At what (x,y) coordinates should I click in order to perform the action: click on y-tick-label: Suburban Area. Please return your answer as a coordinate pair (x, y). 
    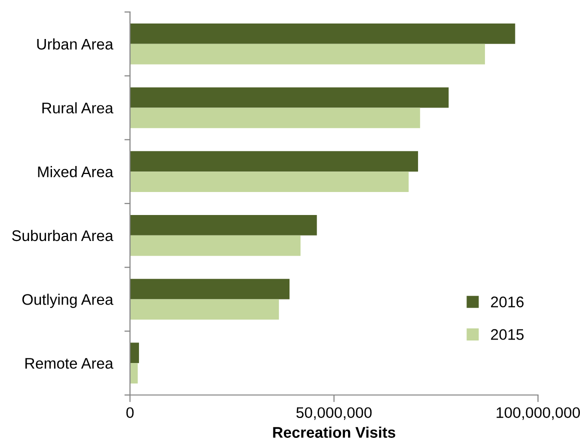
    Looking at the image, I should click on (63, 236).